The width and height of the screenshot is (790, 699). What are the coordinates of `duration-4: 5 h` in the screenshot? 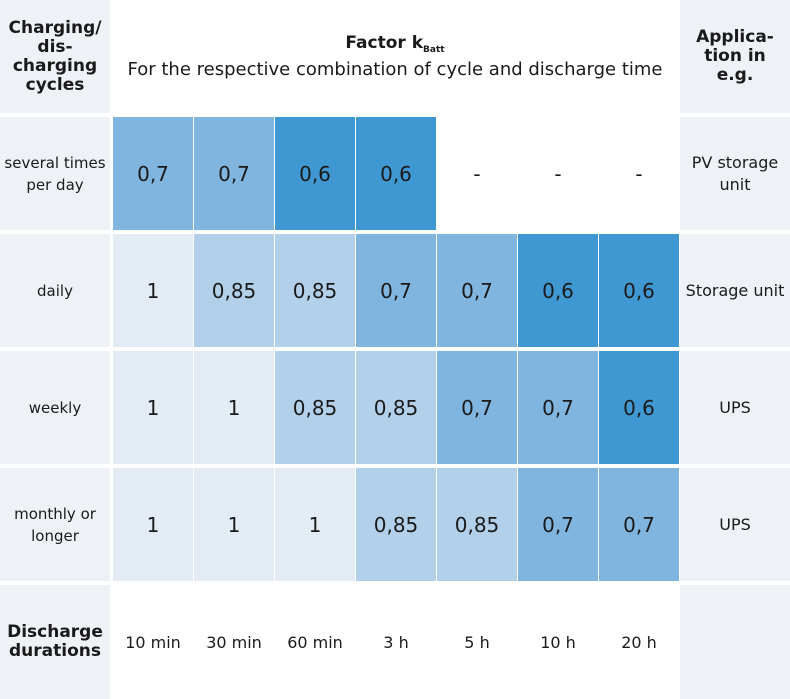 It's located at (477, 642).